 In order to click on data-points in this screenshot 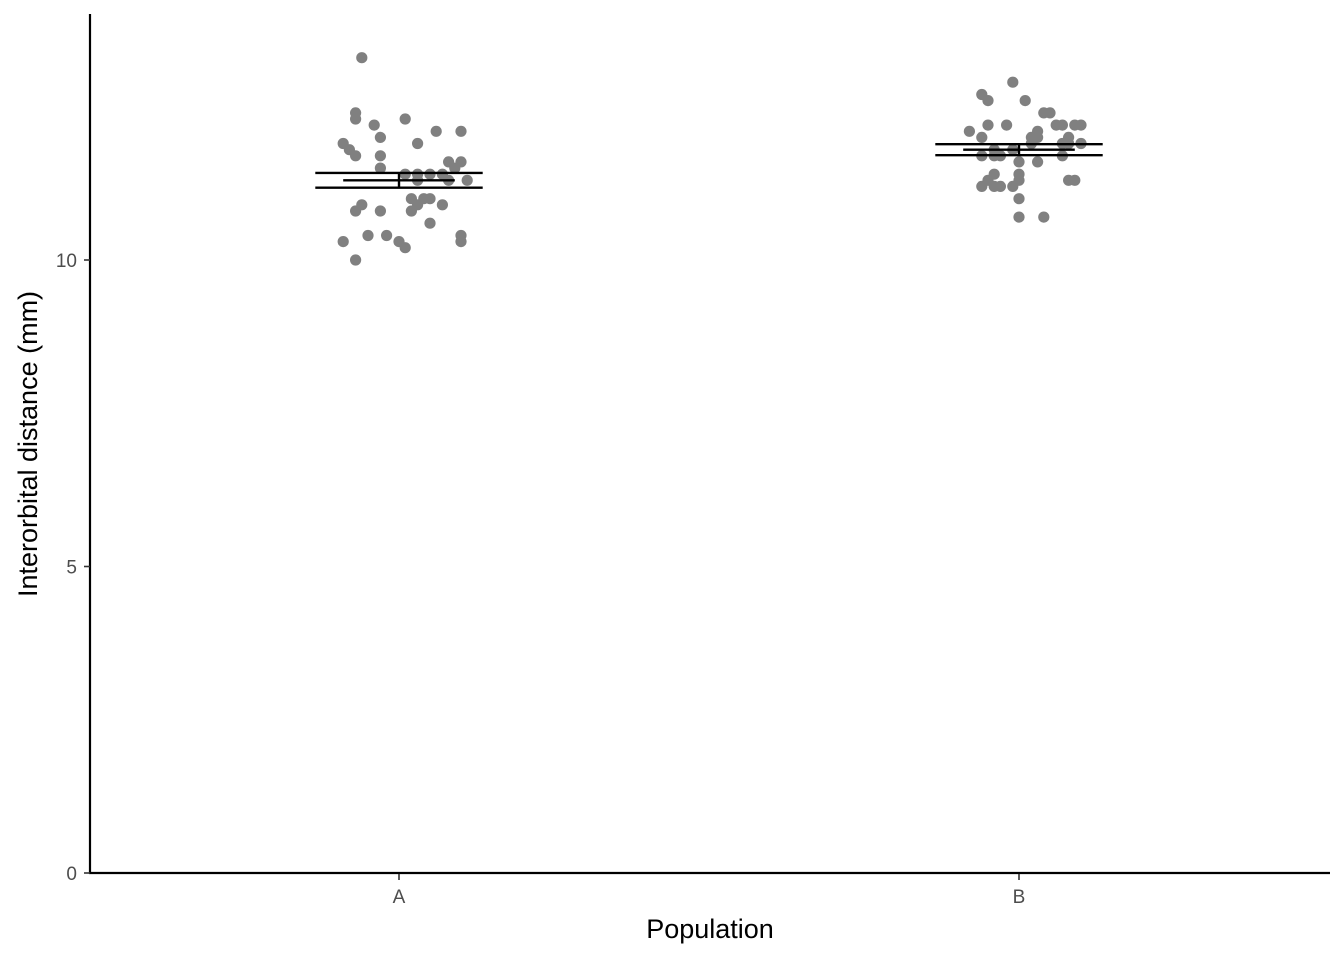, I will do `click(712, 159)`.